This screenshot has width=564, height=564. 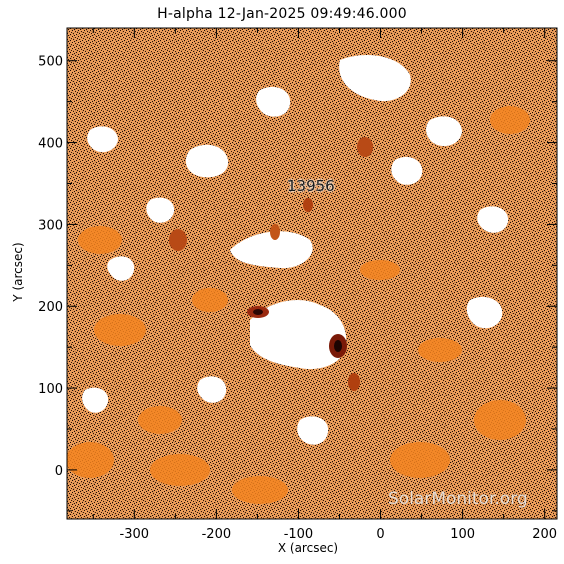 What do you see at coordinates (282, 14) in the screenshot?
I see `figure-title: H-alpha 12-Jan-2025 09:49:46.000` at bounding box center [282, 14].